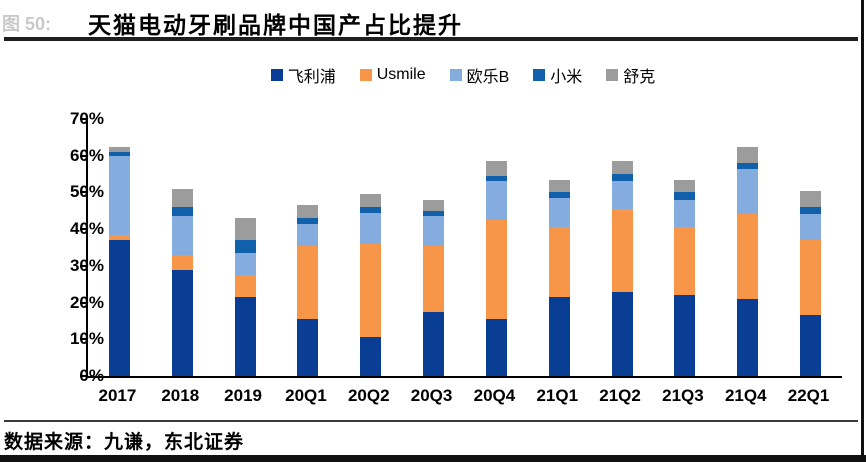 Image resolution: width=866 pixels, height=462 pixels. I want to click on y-axis-tick-label: 50%, so click(86, 192).